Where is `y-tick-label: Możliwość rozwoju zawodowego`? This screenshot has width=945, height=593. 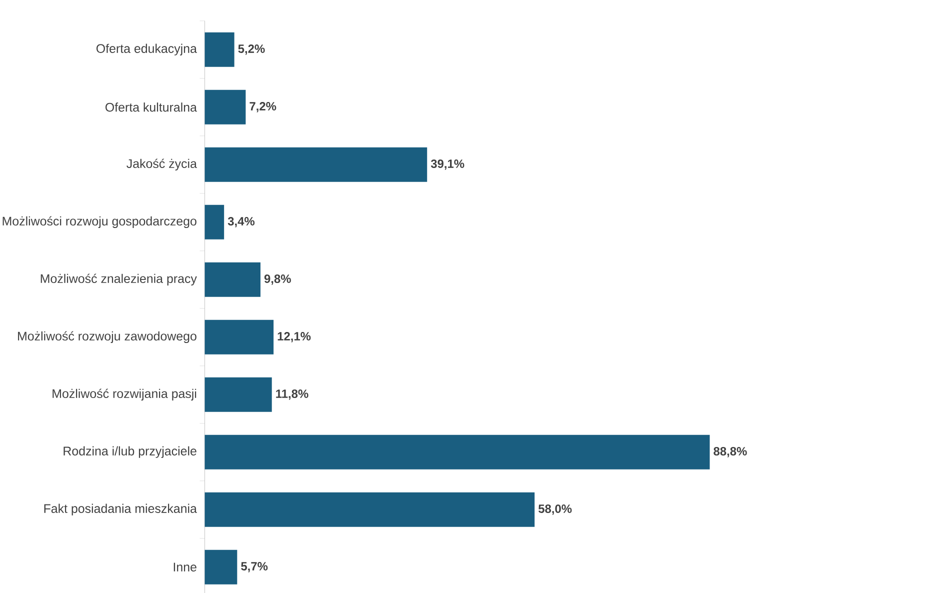
y-tick-label: Możliwość rozwoju zawodowego is located at coordinates (107, 337).